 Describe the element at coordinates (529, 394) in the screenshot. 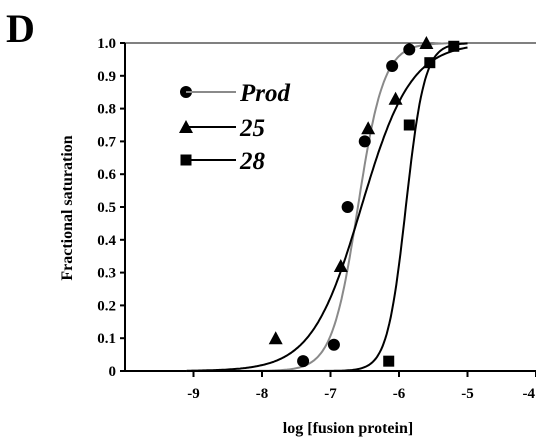

I see `x-tick-label: -4` at that location.